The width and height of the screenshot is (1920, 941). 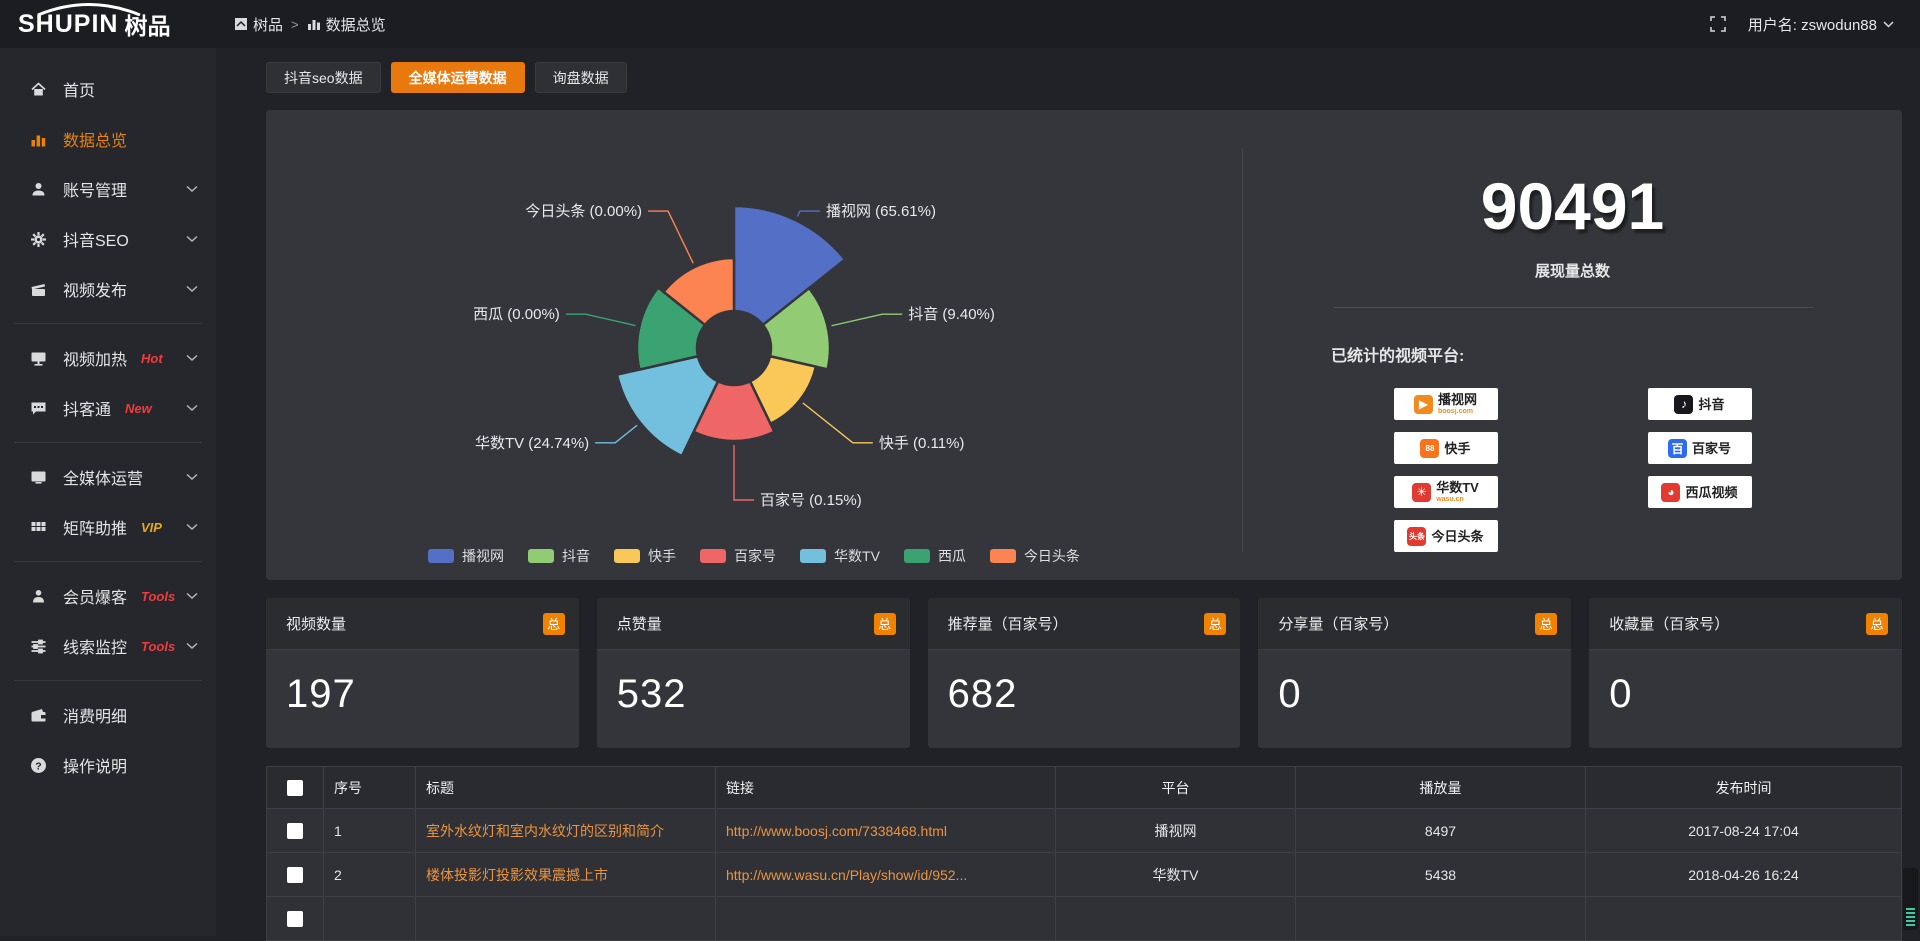 What do you see at coordinates (38, 89) in the screenshot?
I see `home-icon` at bounding box center [38, 89].